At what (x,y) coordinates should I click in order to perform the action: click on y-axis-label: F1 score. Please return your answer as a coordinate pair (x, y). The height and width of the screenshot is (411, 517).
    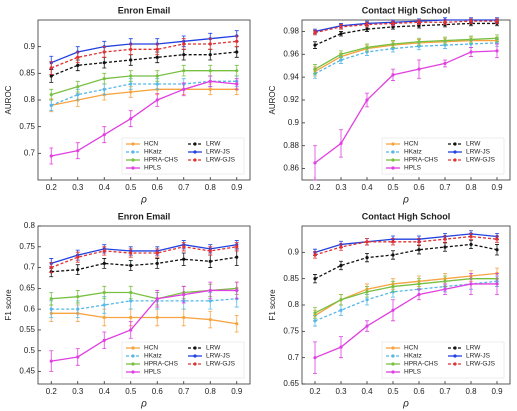
    Looking at the image, I should click on (8, 305).